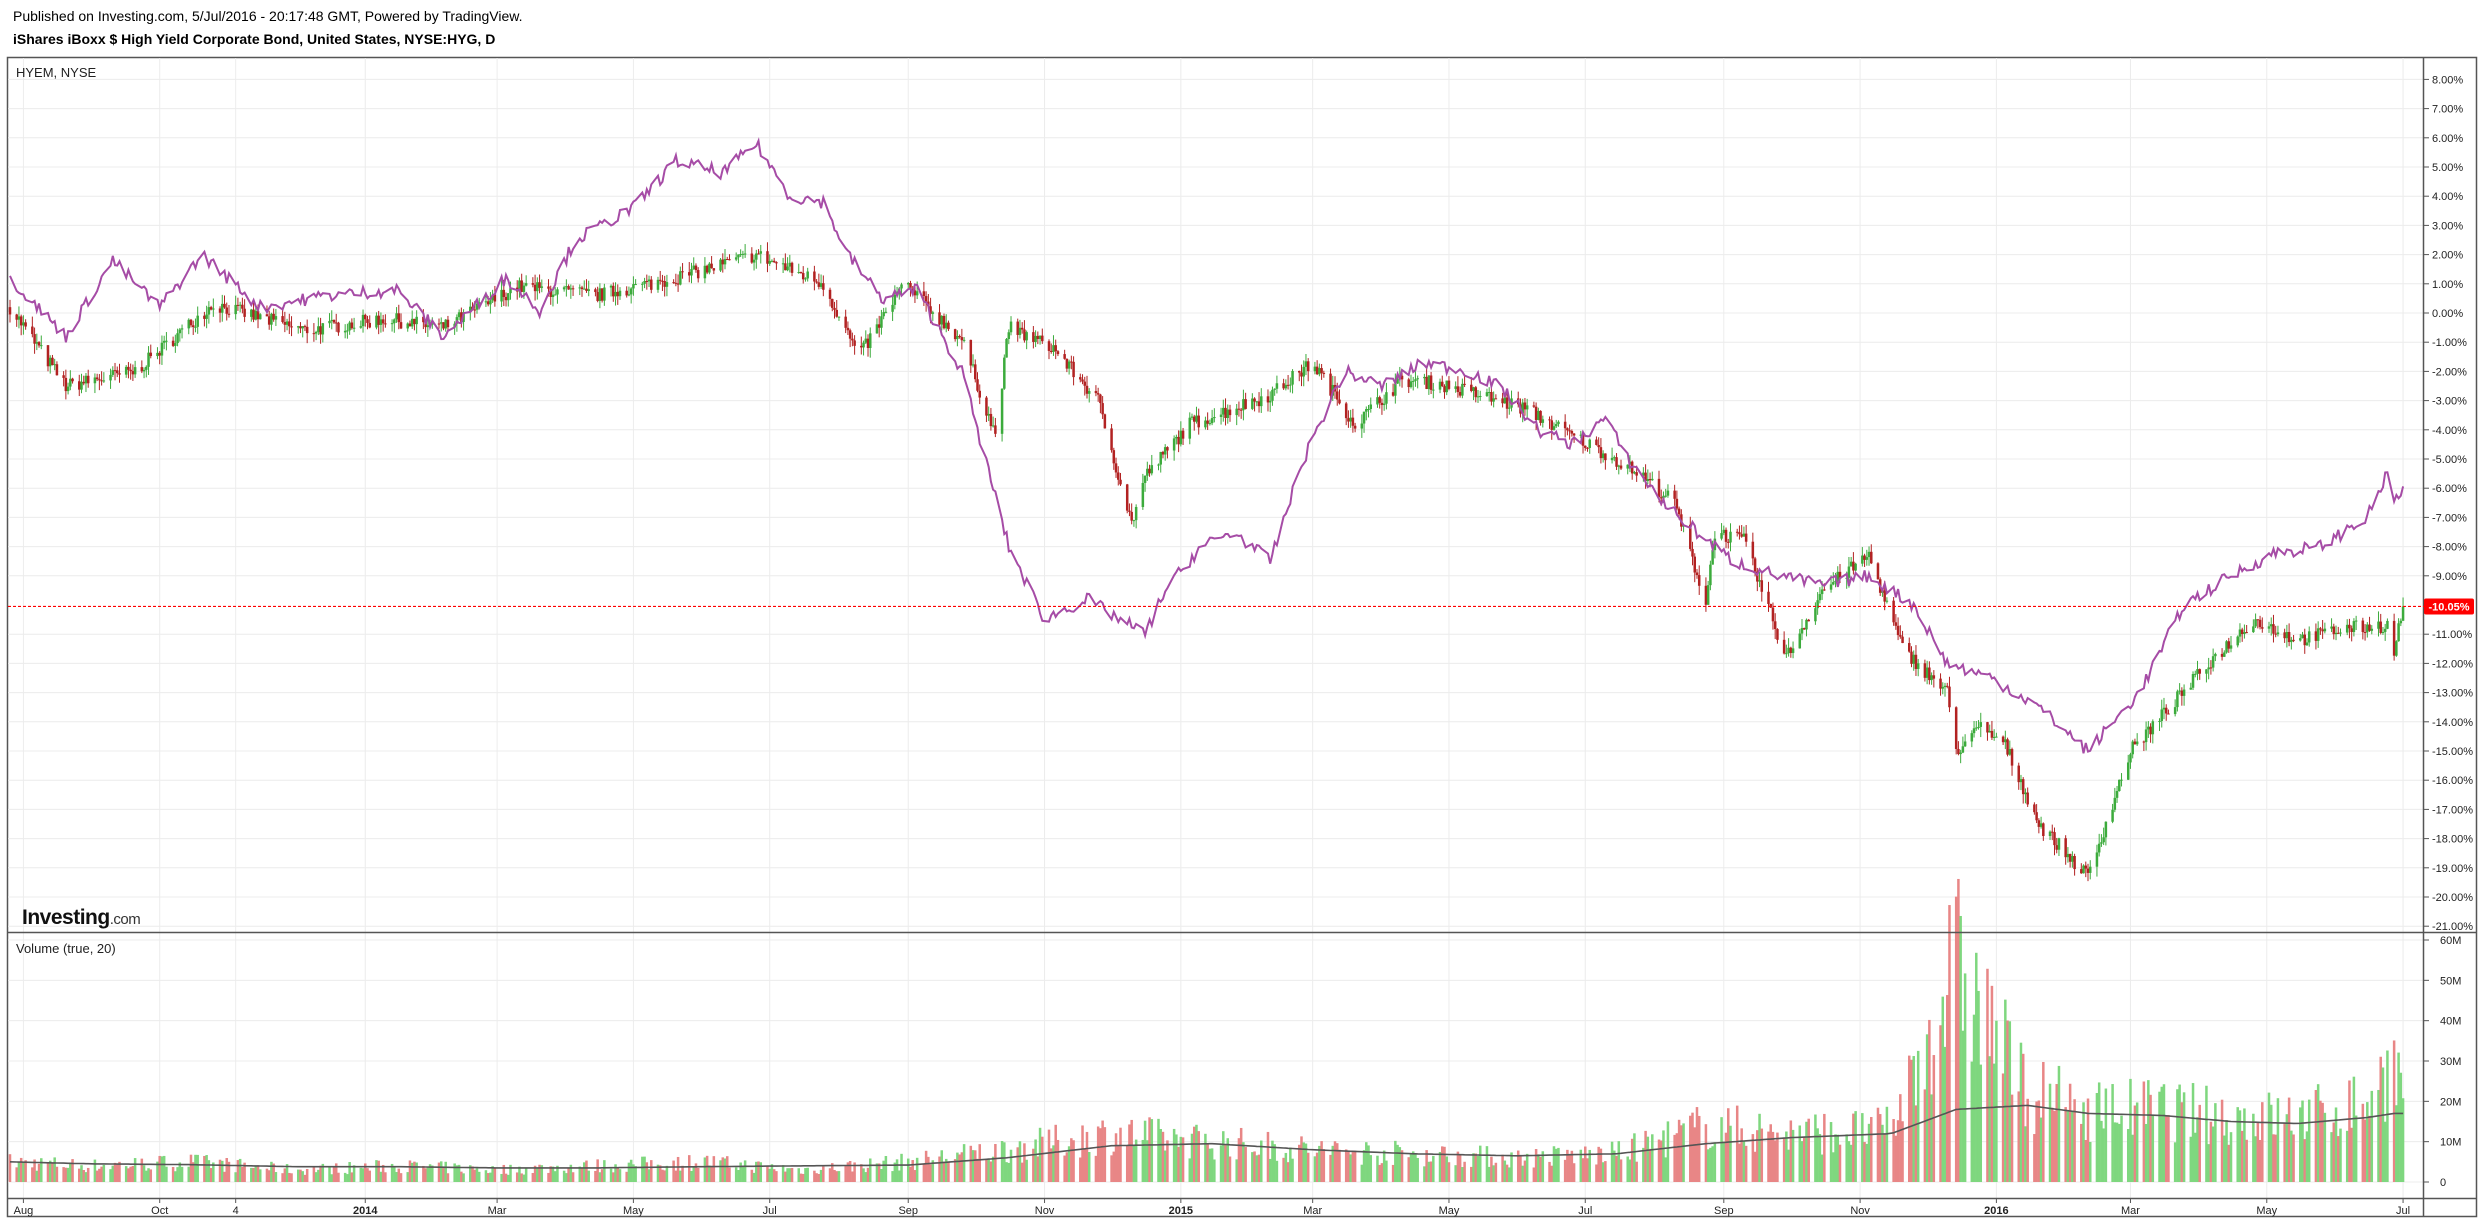  I want to click on time-axis-label: May, so click(633, 1211).